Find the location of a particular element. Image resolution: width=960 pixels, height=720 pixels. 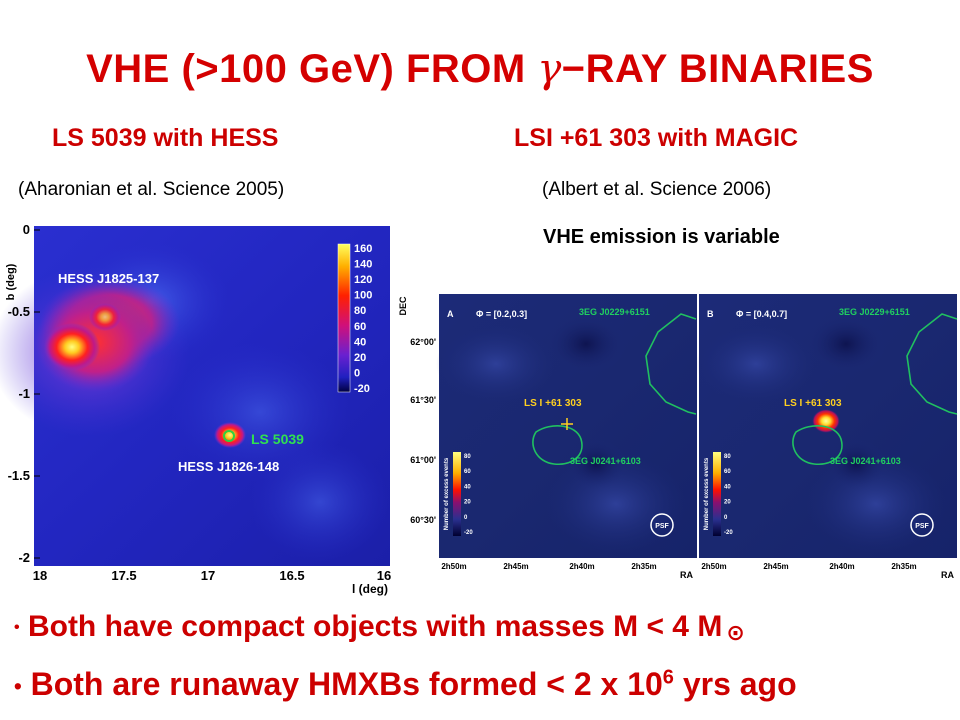

panel-a-letter: A is located at coordinates (450, 314).